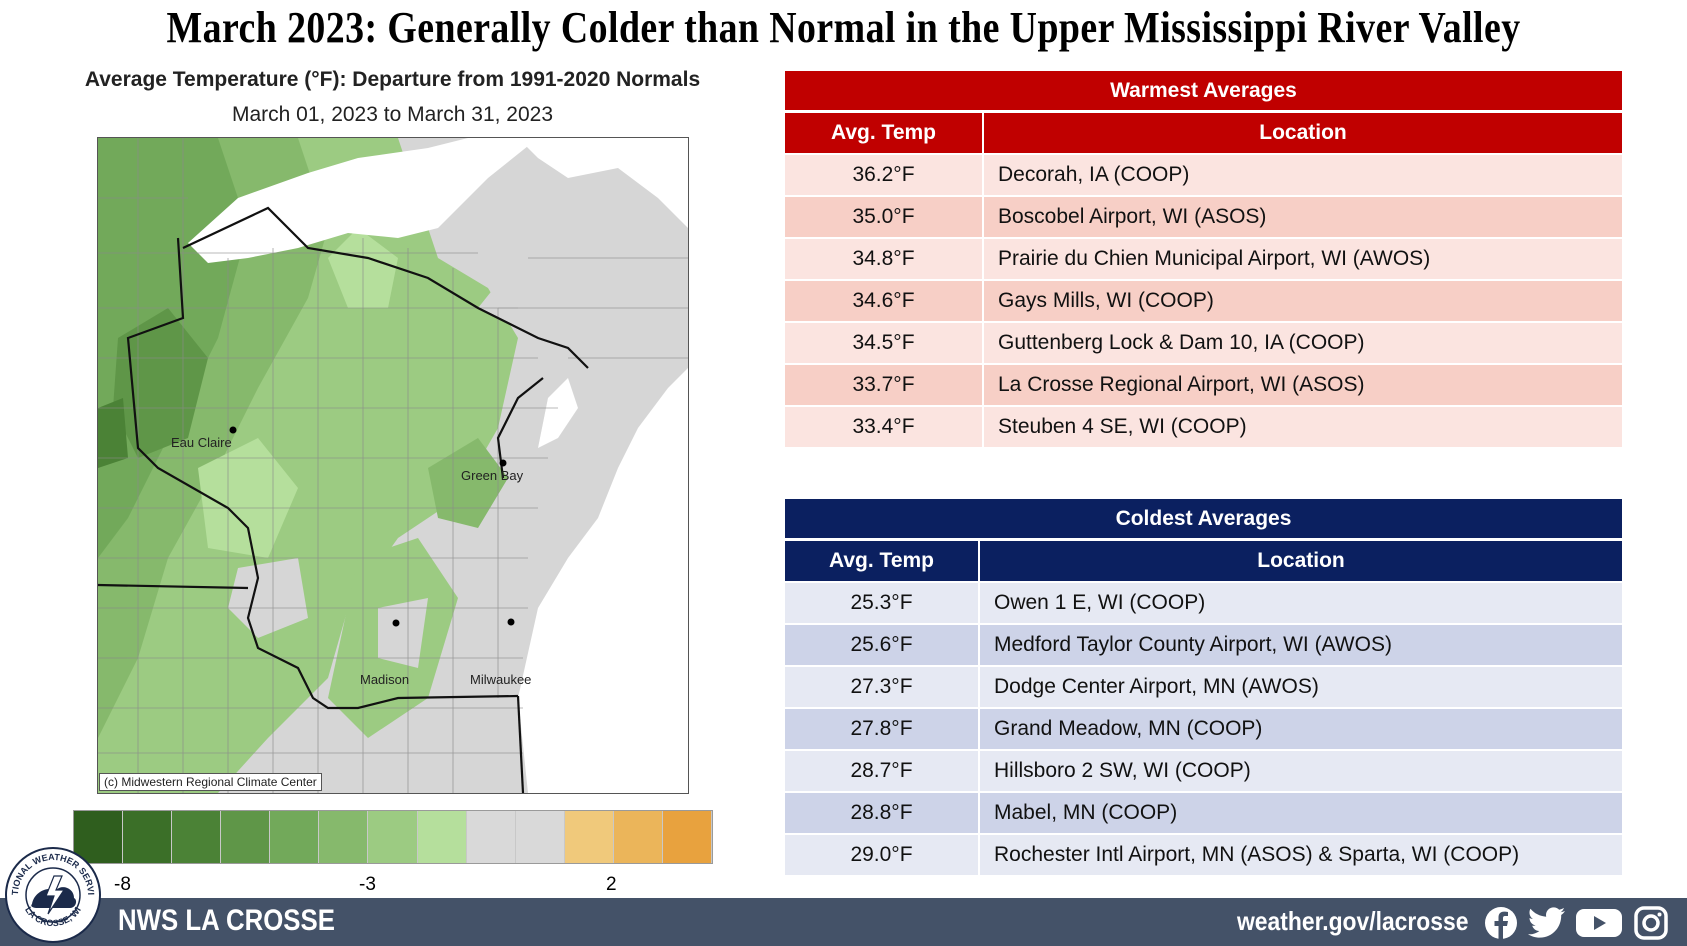  What do you see at coordinates (1302, 427) in the screenshot?
I see `location-cell: Steuben 4 SE, WI (COOP)` at bounding box center [1302, 427].